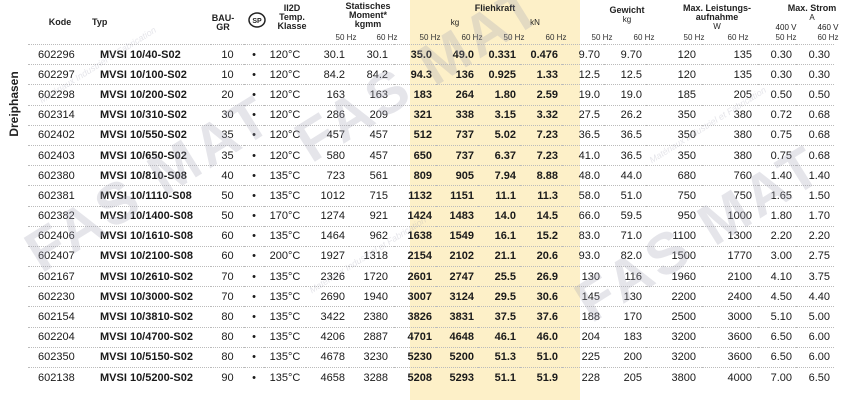 The width and height of the screenshot is (868, 400). What do you see at coordinates (505, 155) in the screenshot?
I see `cell-flieh-kn-50: 6.37` at bounding box center [505, 155].